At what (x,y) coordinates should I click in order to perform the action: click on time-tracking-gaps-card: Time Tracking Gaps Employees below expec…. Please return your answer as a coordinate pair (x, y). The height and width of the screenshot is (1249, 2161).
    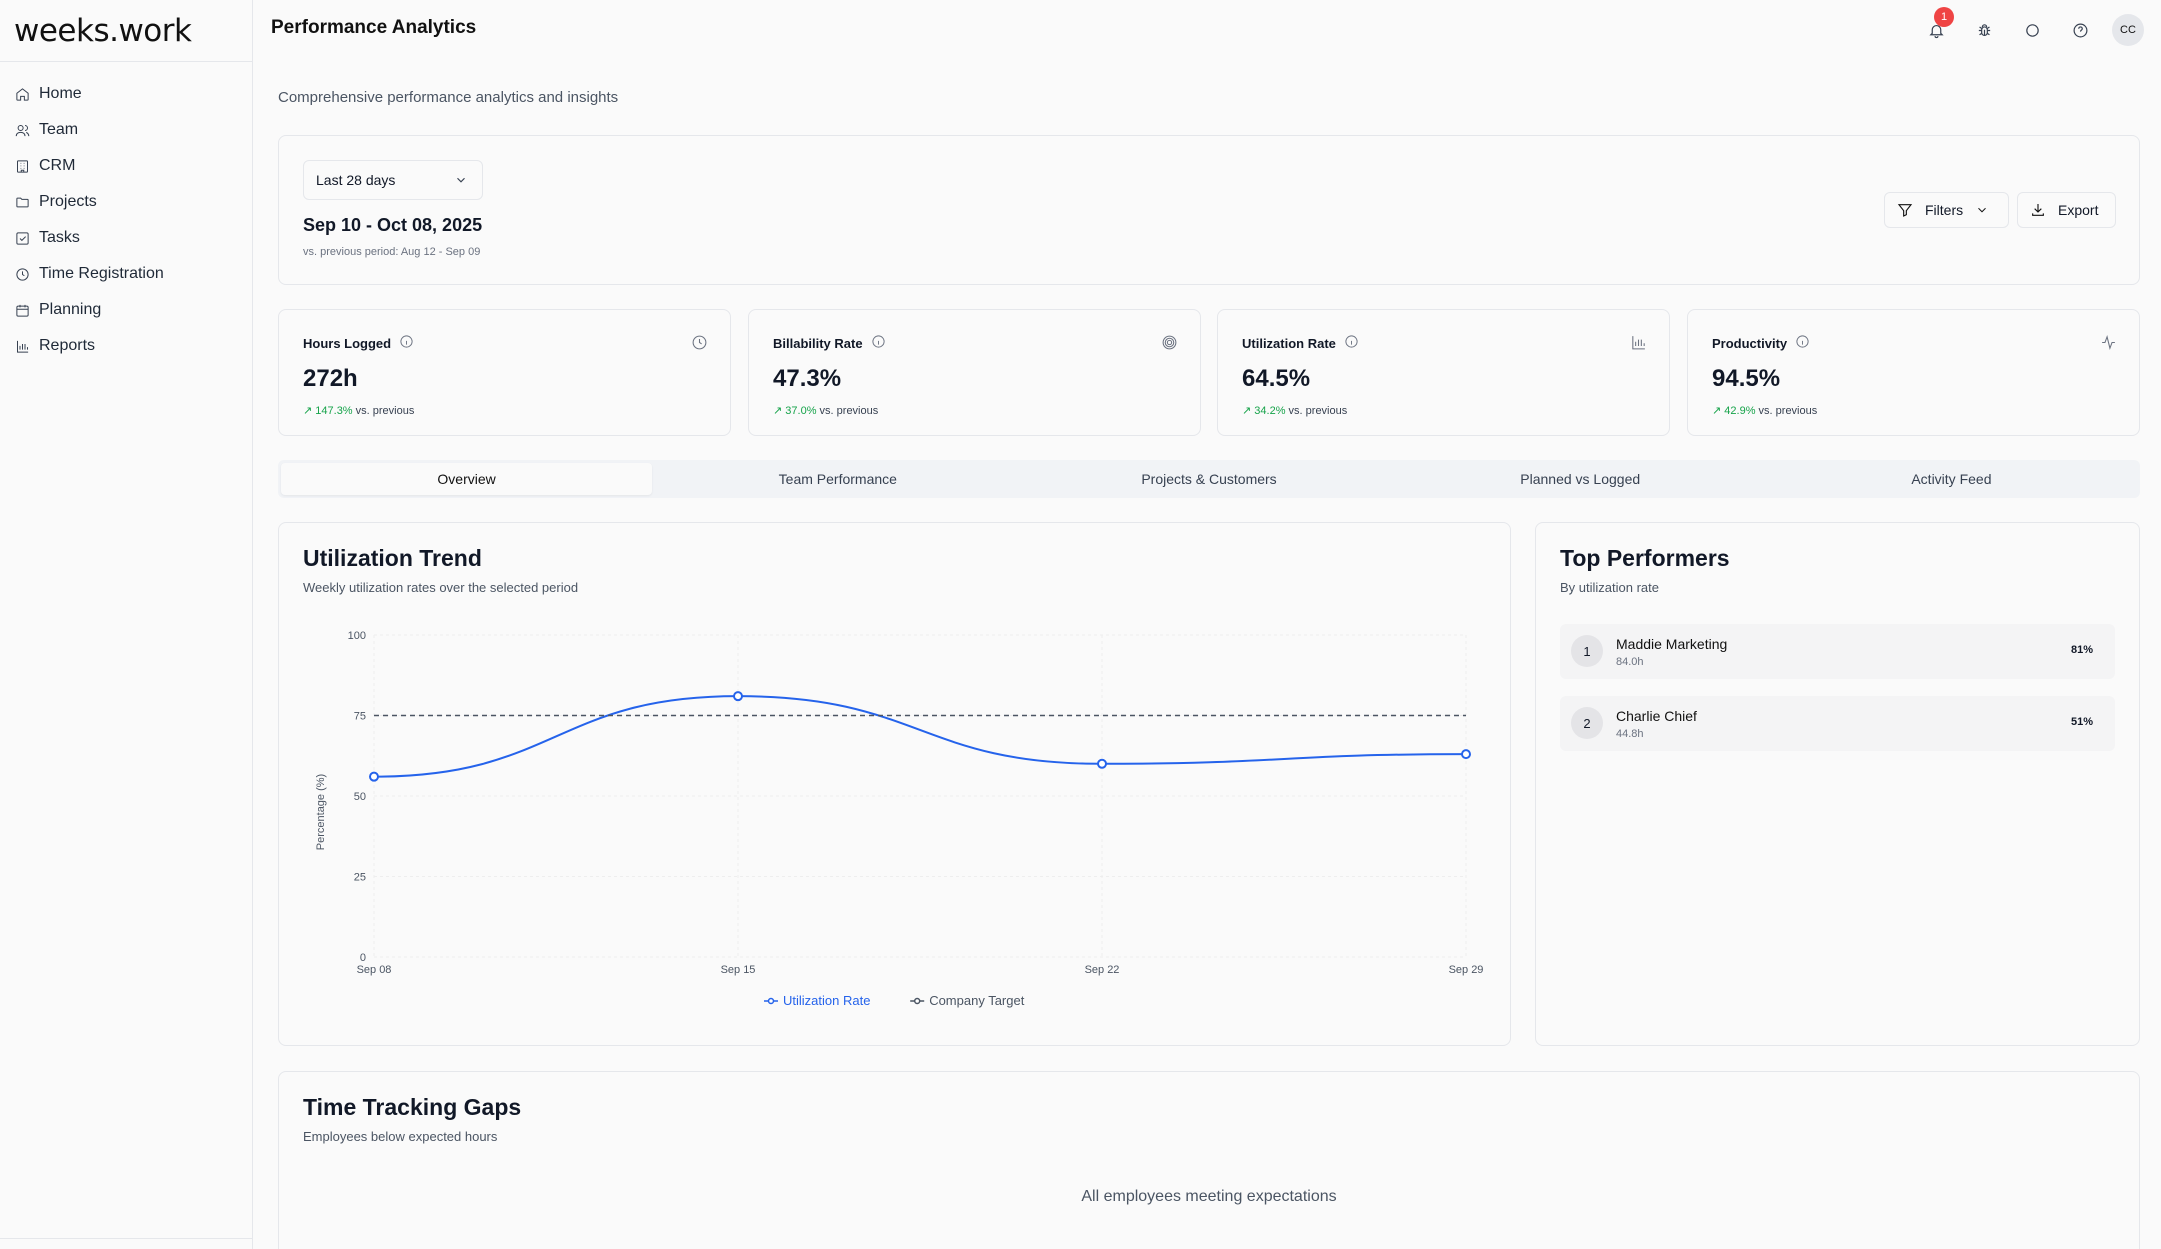
    Looking at the image, I should click on (1209, 1160).